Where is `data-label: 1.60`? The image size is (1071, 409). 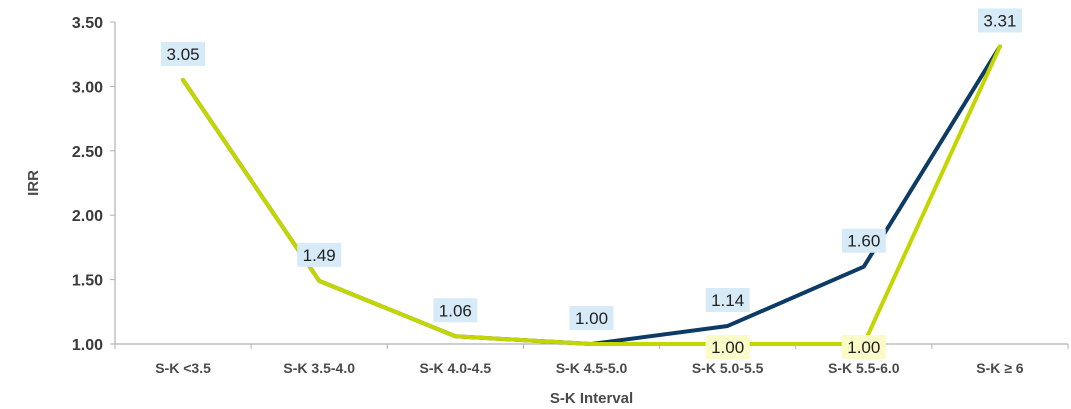 data-label: 1.60 is located at coordinates (863, 240).